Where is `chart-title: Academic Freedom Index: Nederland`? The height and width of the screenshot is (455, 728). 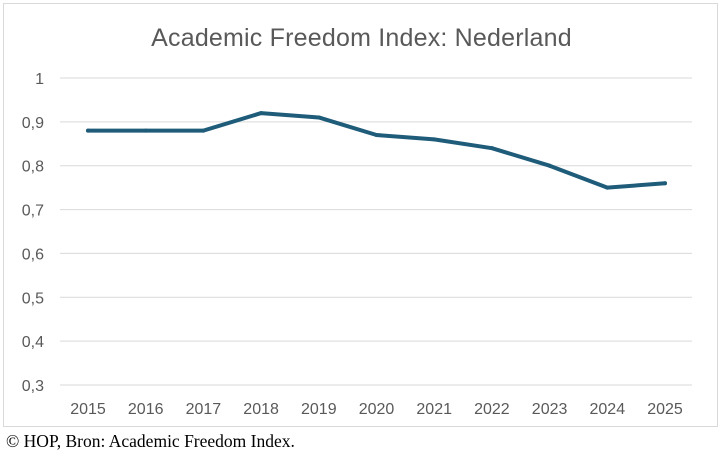 chart-title: Academic Freedom Index: Nederland is located at coordinates (361, 38).